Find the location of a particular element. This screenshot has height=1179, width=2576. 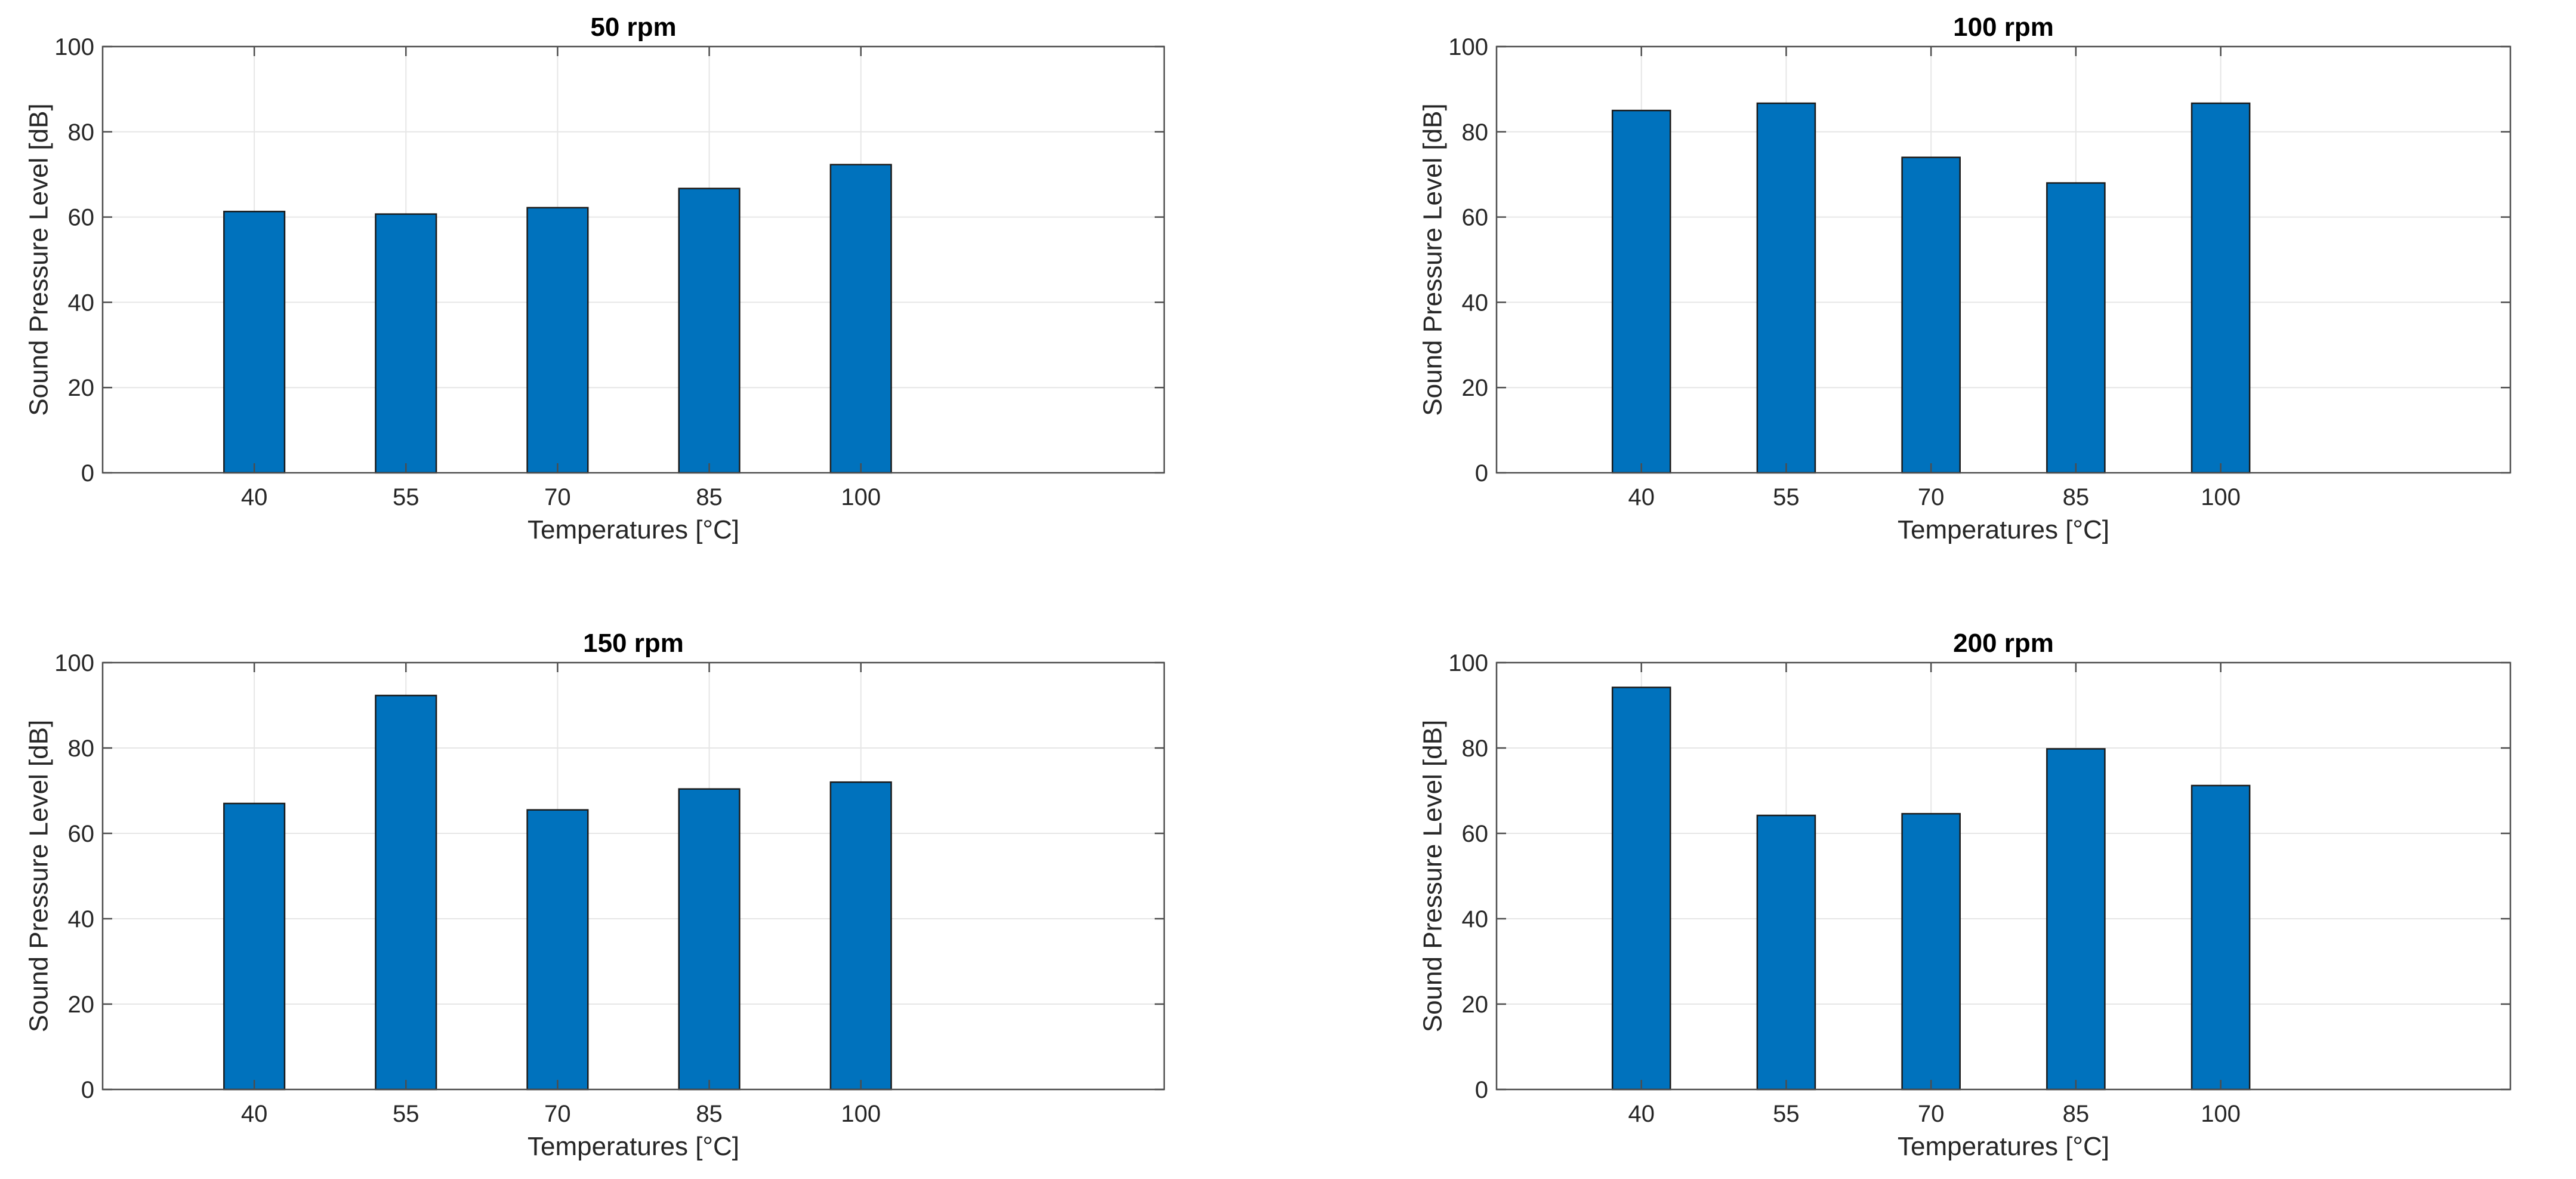

chart-title: 50 rpm is located at coordinates (633, 28).